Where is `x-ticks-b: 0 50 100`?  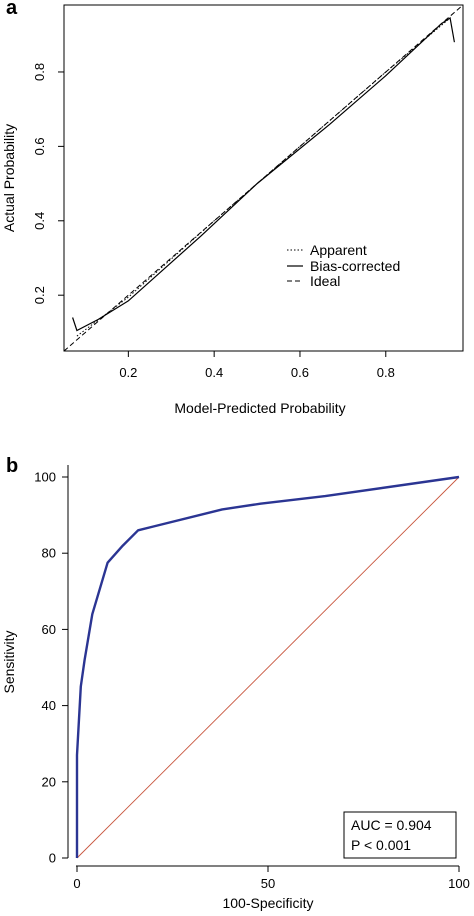 x-ticks-b: 0 50 100 is located at coordinates (271, 878).